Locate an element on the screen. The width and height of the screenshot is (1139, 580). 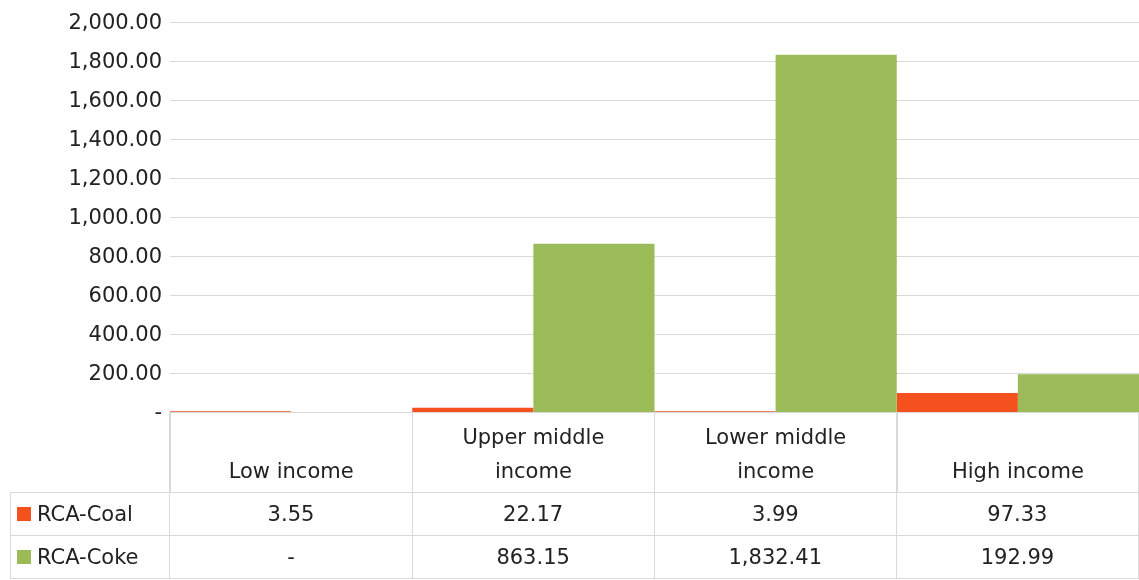
y-tick-label: 2,000.00 is located at coordinates (115, 22).